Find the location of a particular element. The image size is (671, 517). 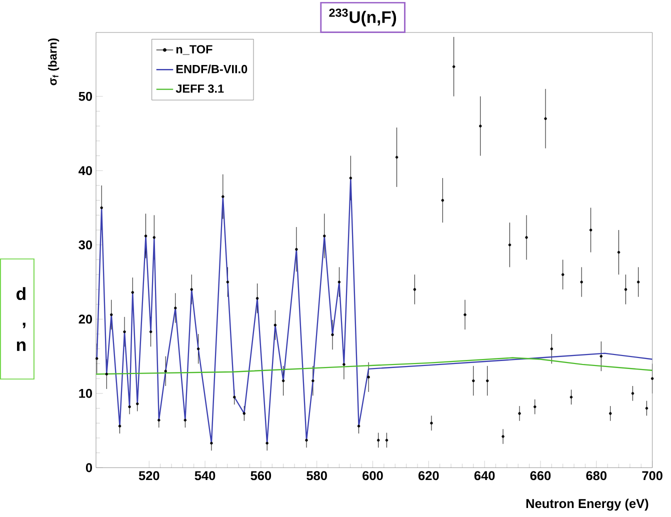

x-tick-label: 640 is located at coordinates (484, 475).